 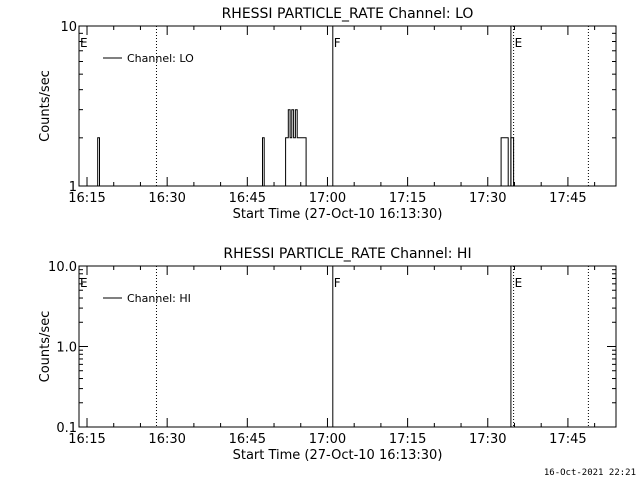 I want to click on panel-2-xtick-label: 16:30, so click(x=166, y=439).